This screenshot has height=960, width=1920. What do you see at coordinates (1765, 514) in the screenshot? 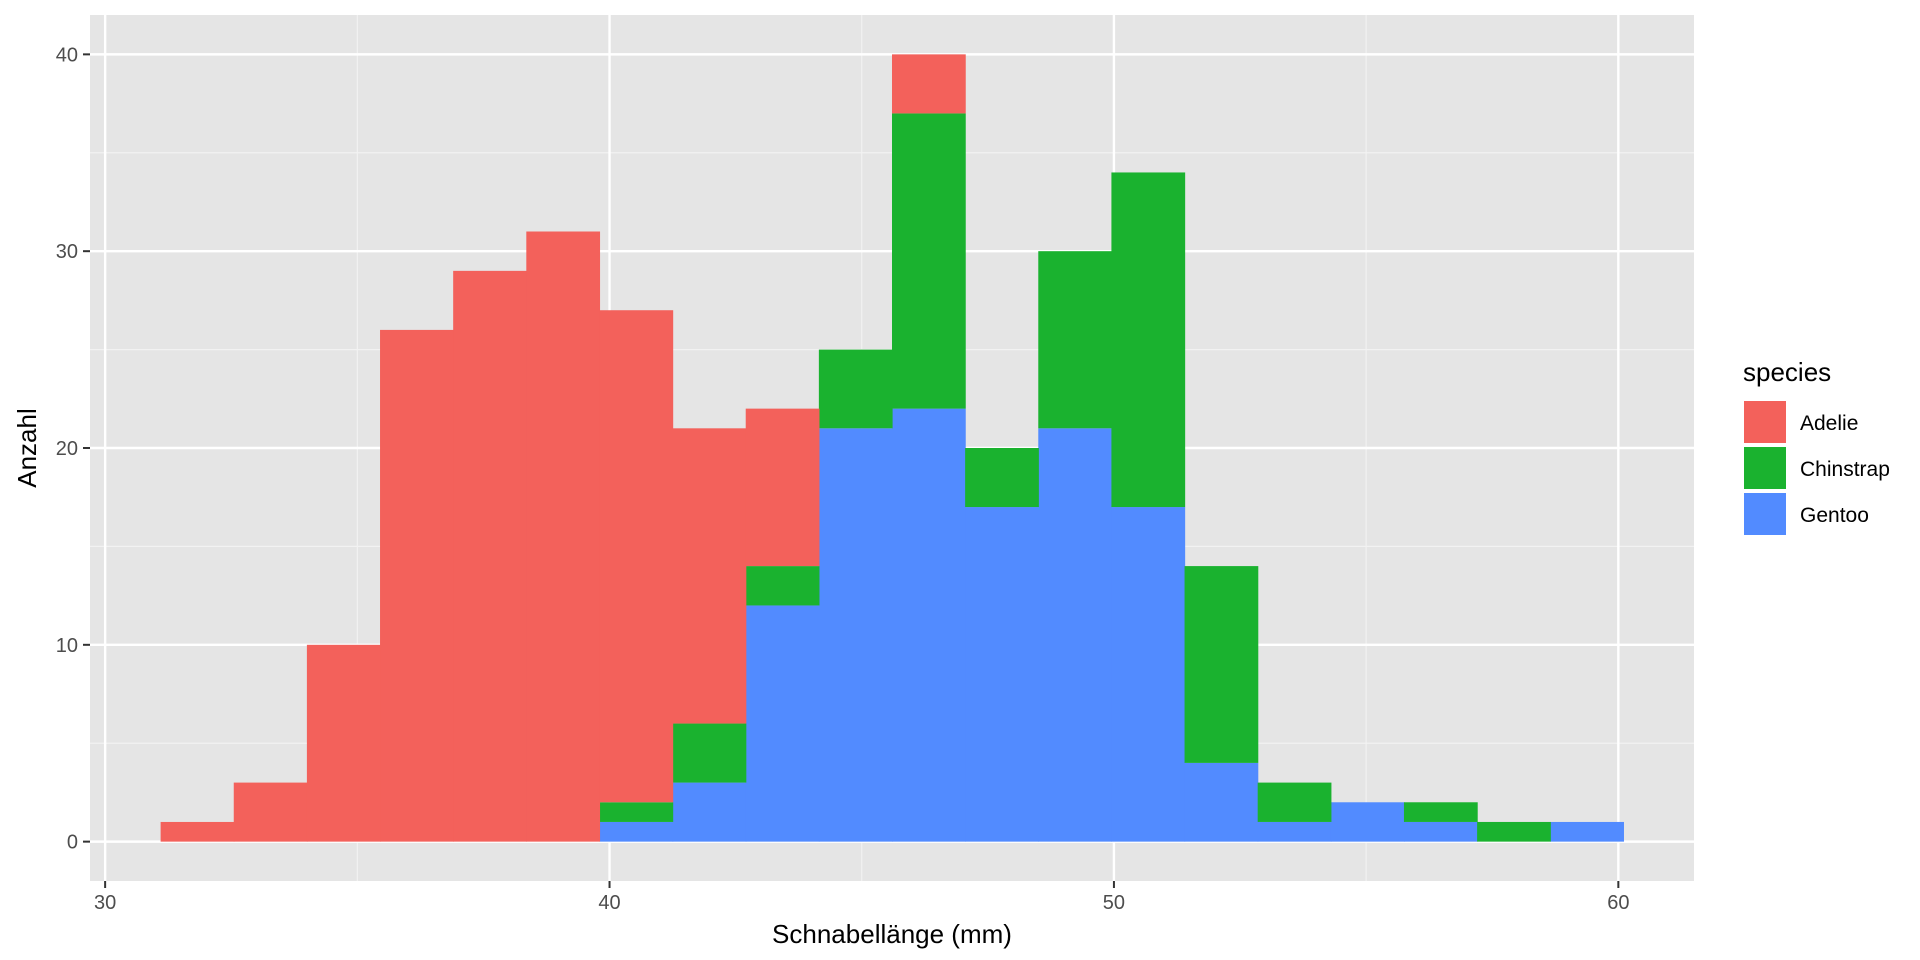
I see `legend-key-gentoo` at bounding box center [1765, 514].